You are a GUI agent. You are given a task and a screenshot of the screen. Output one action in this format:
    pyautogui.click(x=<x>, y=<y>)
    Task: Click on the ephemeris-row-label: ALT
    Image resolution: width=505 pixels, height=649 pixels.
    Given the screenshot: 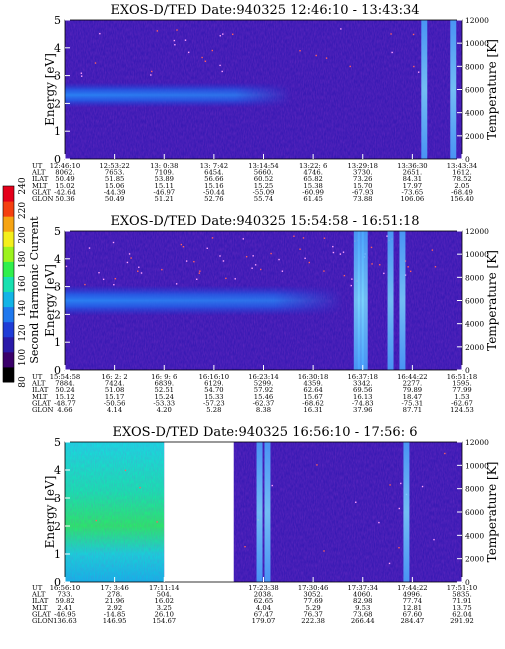 What is the action you would take?
    pyautogui.click(x=38, y=595)
    